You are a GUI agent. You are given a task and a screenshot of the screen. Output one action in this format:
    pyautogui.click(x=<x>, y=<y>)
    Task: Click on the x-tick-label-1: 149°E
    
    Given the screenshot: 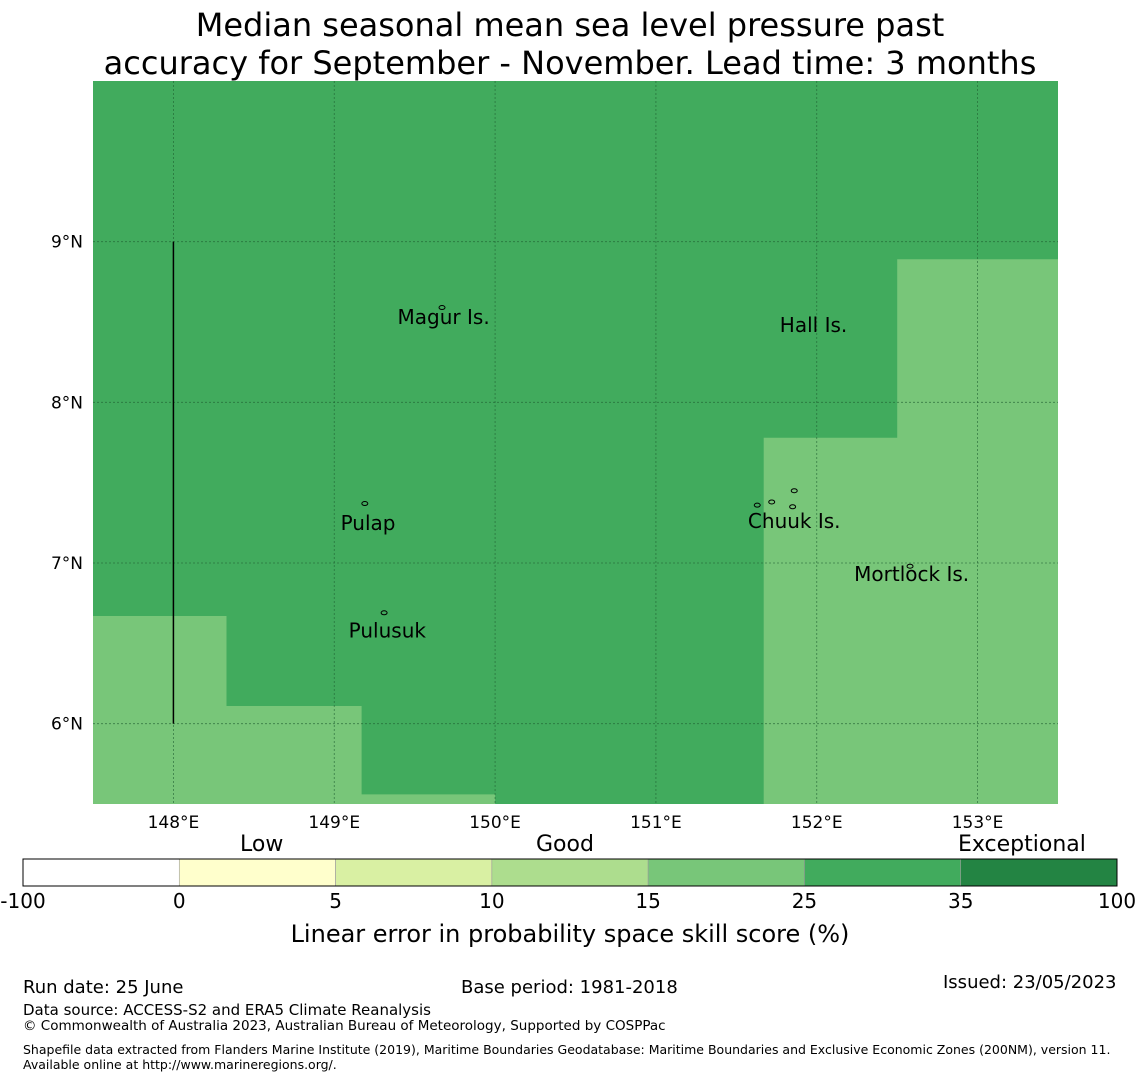 What is the action you would take?
    pyautogui.click(x=334, y=823)
    